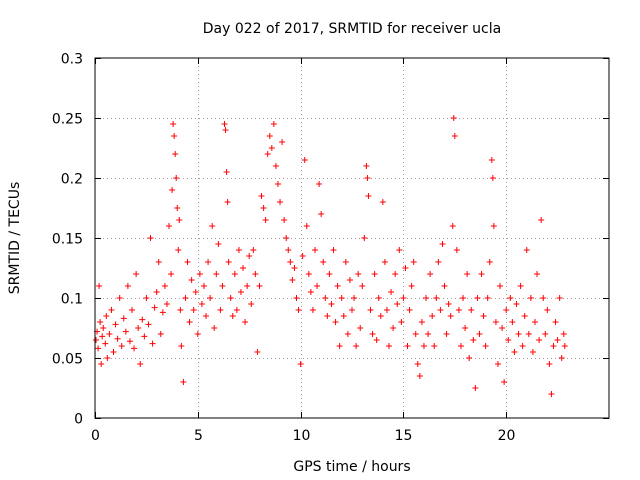 The width and height of the screenshot is (640, 480). What do you see at coordinates (351, 467) in the screenshot?
I see `x-axis-label: GPS time / hours` at bounding box center [351, 467].